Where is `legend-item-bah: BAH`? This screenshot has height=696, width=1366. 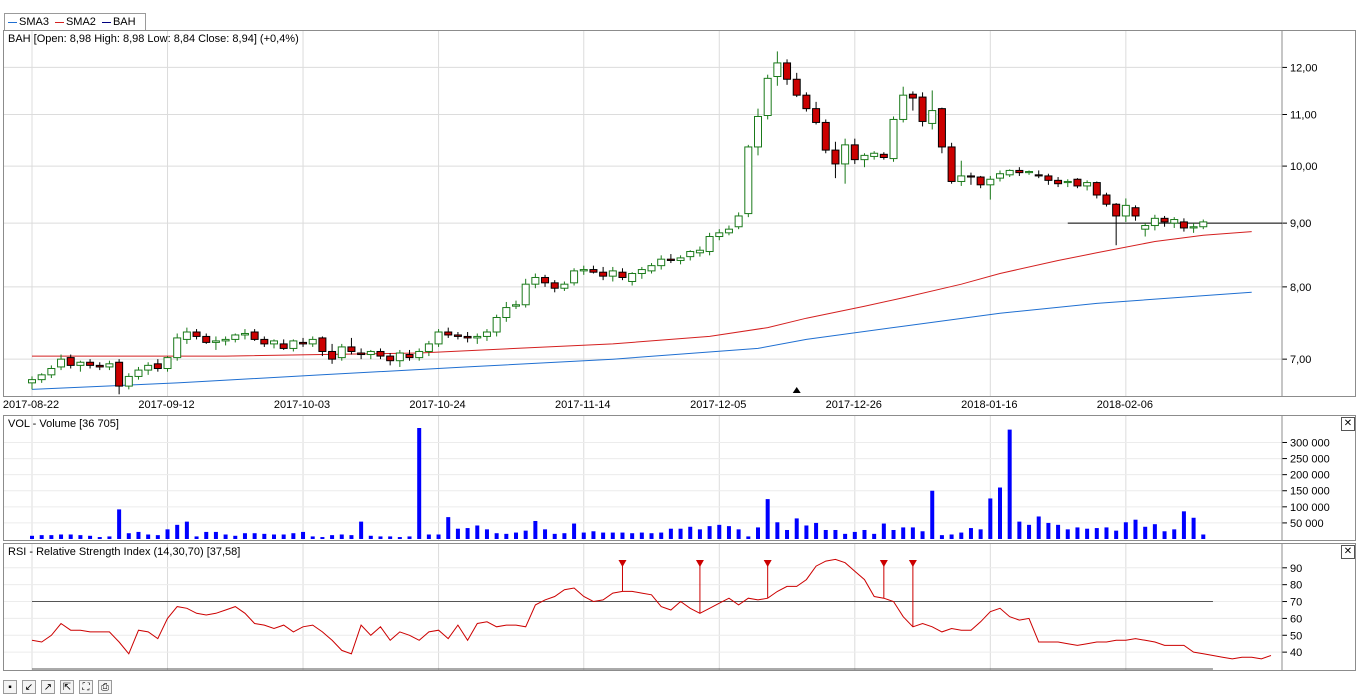 legend-item-bah: BAH is located at coordinates (118, 22).